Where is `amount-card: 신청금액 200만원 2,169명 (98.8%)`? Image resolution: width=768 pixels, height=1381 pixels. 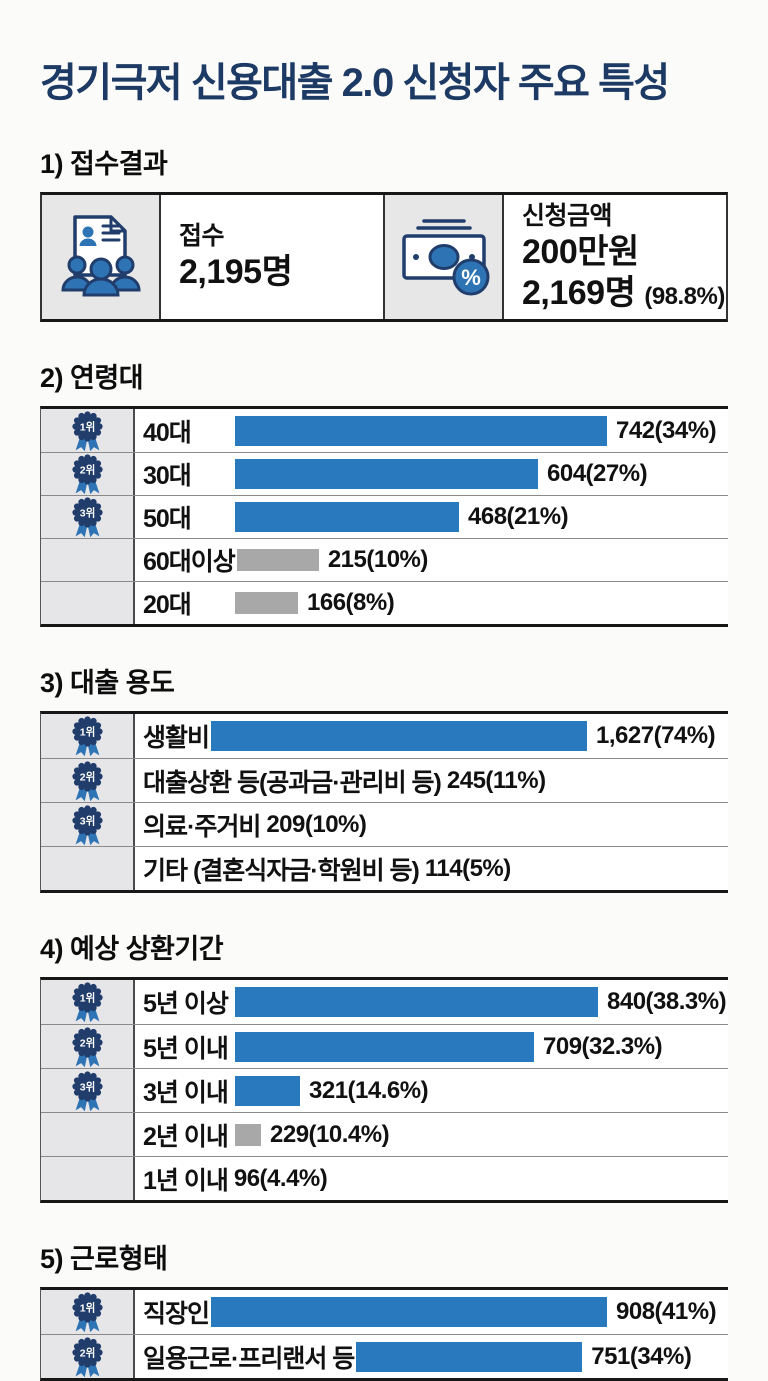
amount-card: 신청금액 200만원 2,169명 (98.8%) is located at coordinates (615, 257).